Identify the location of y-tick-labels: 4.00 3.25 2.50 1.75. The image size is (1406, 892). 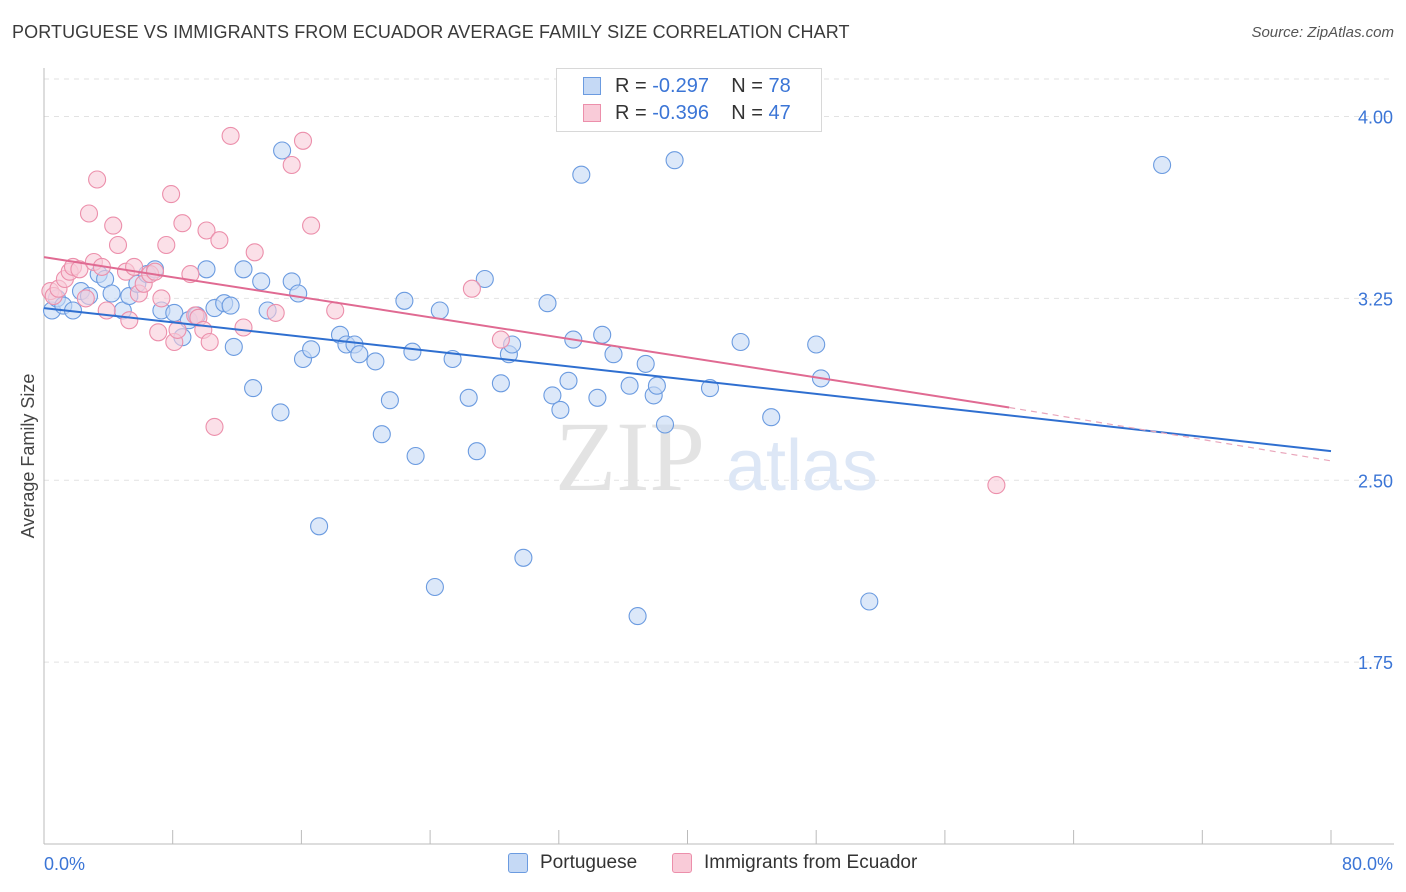
(1375, 391).